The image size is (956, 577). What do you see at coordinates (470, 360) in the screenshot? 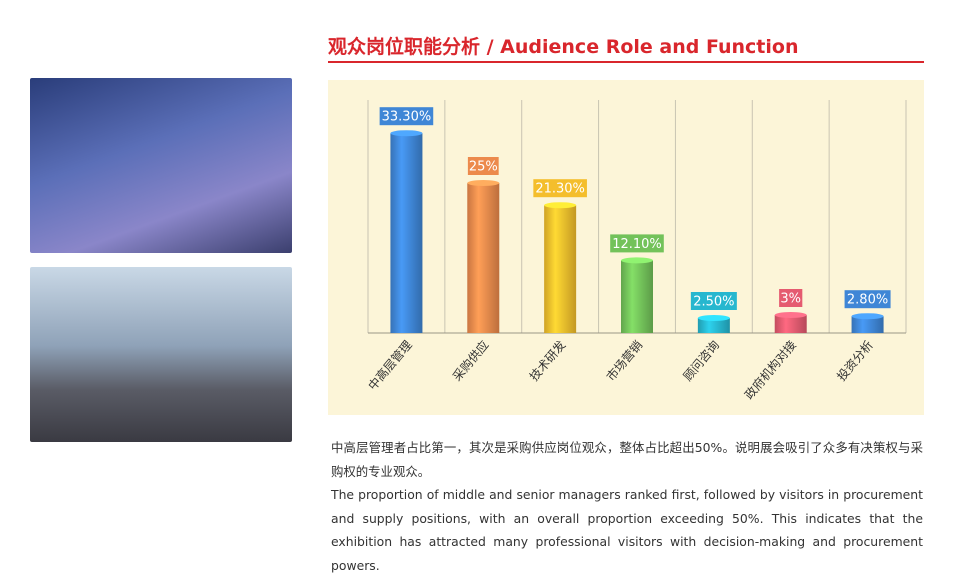
I see `x-tick-label: 采购供应` at bounding box center [470, 360].